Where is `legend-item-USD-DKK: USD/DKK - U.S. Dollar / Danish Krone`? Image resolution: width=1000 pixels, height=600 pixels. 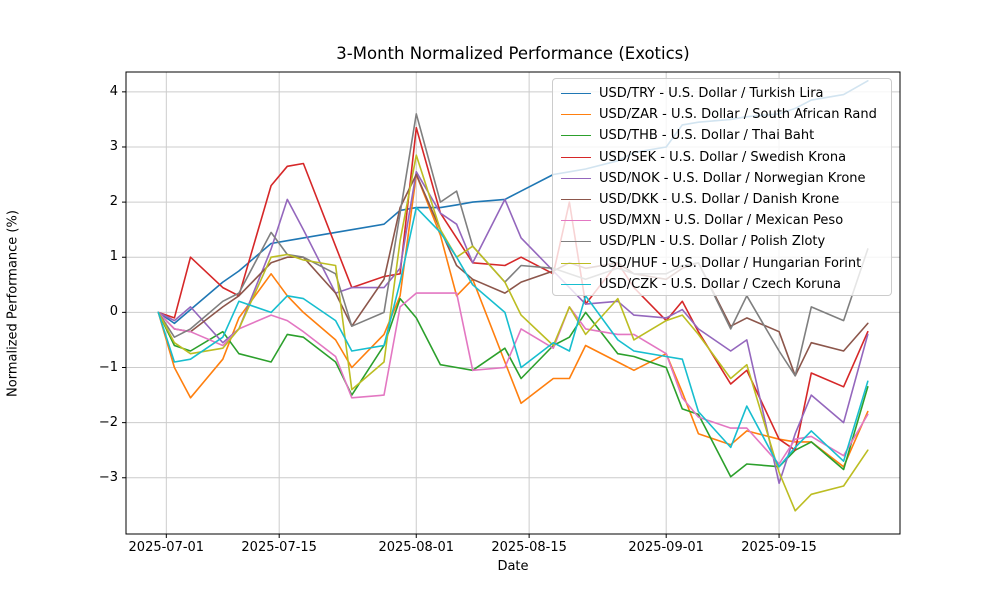
legend-item-USD-DKK: USD/DKK - U.S. Dollar / Danish Krone is located at coordinates (726, 199).